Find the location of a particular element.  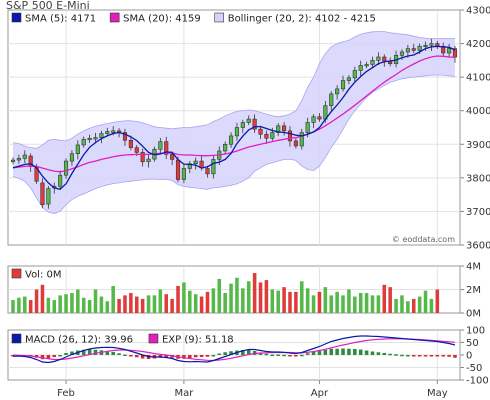

volume-y-tick-label: 4M is located at coordinates (473, 267).